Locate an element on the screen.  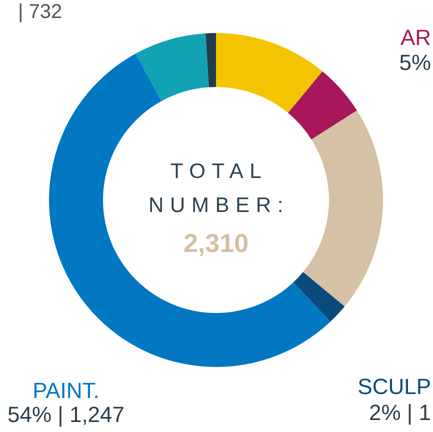
text: | 732 is located at coordinates (40, 12).